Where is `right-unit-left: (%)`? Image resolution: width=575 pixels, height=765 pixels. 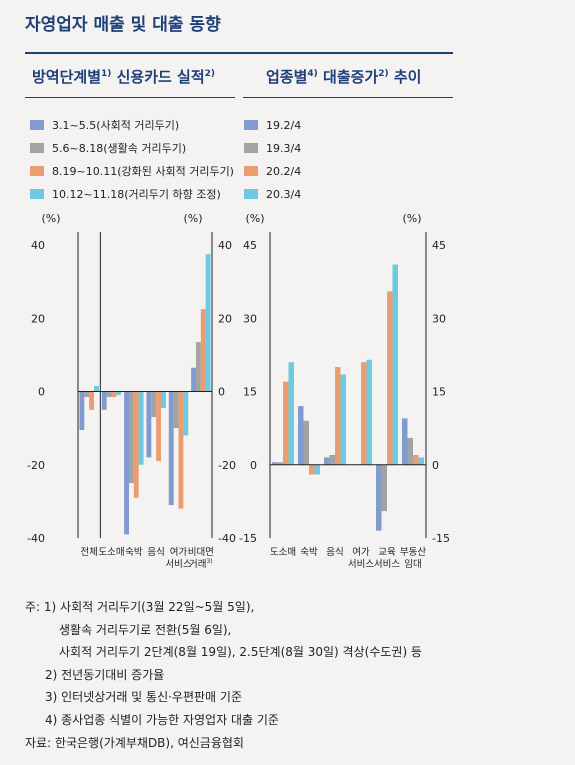
right-unit-left: (%) is located at coordinates (254, 218).